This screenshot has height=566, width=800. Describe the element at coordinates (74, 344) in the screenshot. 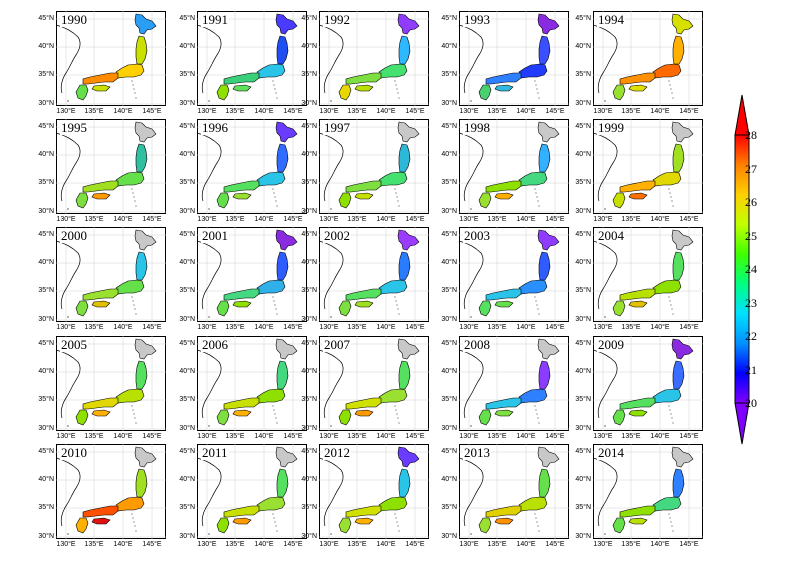

I see `year-label: 2005` at that location.